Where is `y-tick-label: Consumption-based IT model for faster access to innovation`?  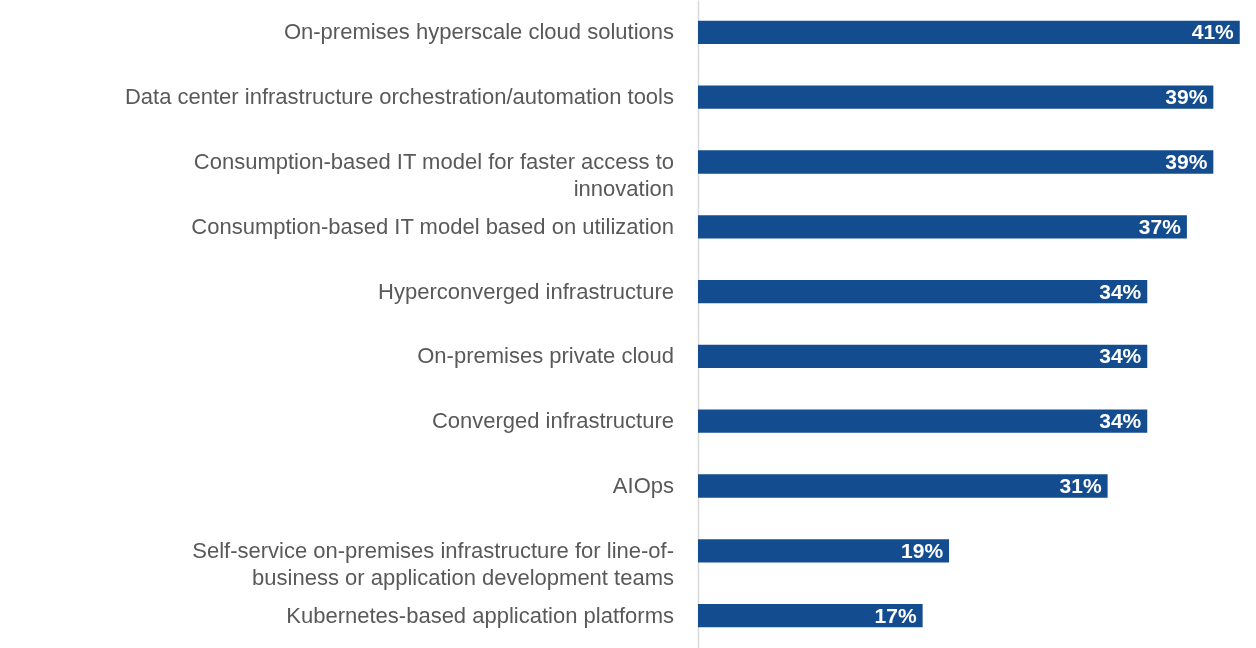
y-tick-label: Consumption-based IT model for faster access to innovation is located at coordinates (433, 175).